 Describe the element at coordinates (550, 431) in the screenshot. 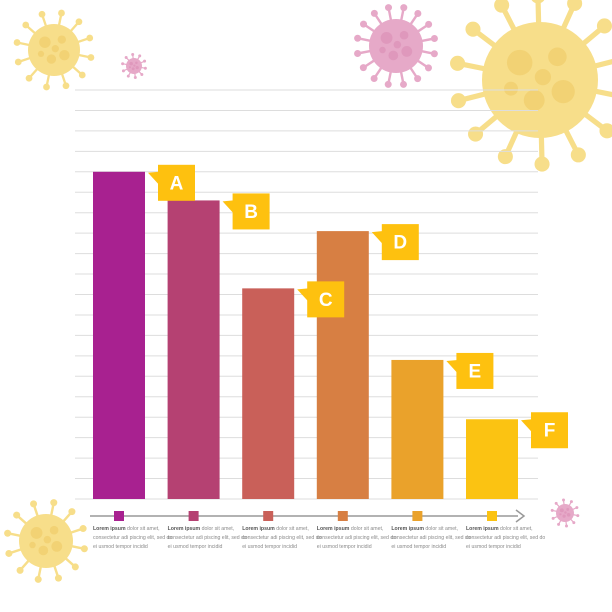

I see `bar-label-text: F` at that location.